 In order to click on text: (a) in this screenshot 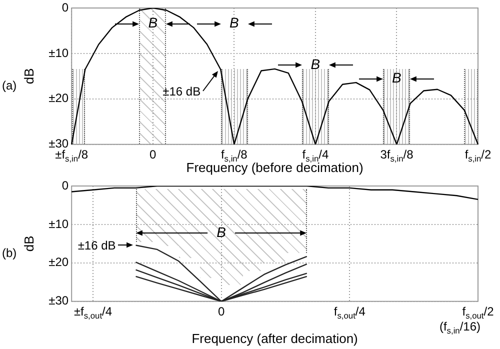, I will do `click(9, 85)`.